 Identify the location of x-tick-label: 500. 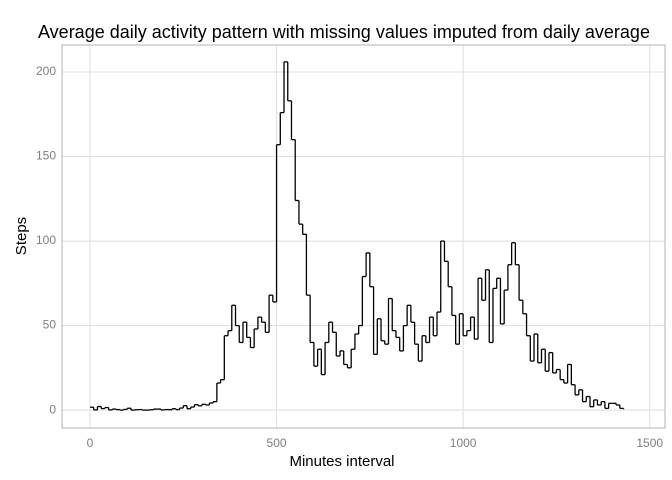
(277, 443).